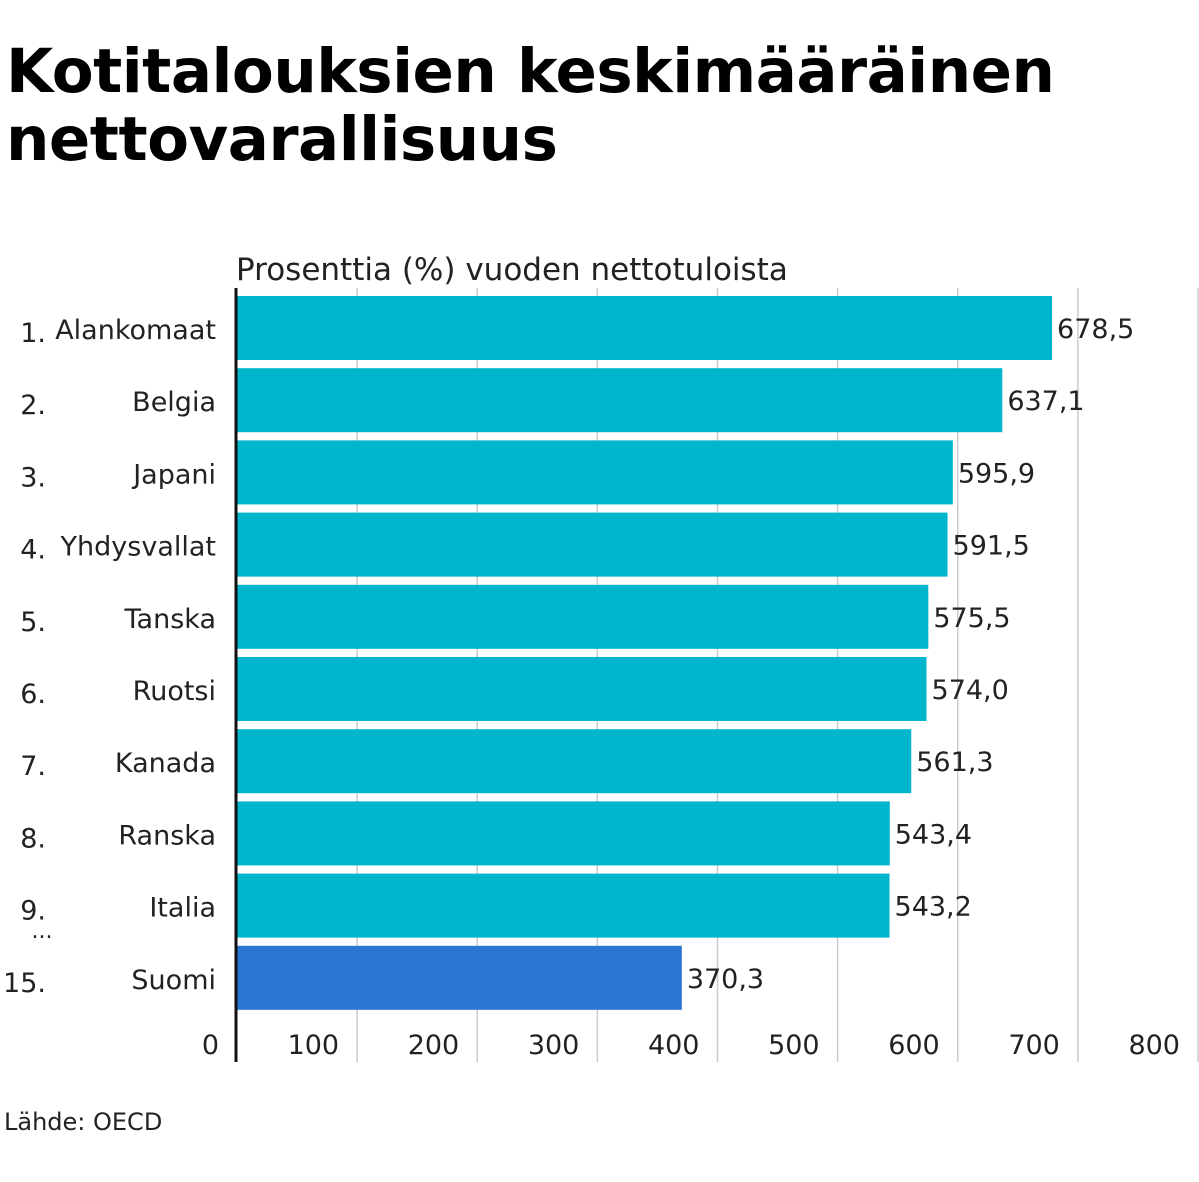  What do you see at coordinates (554, 1045) in the screenshot?
I see `x-tick-label: 300` at bounding box center [554, 1045].